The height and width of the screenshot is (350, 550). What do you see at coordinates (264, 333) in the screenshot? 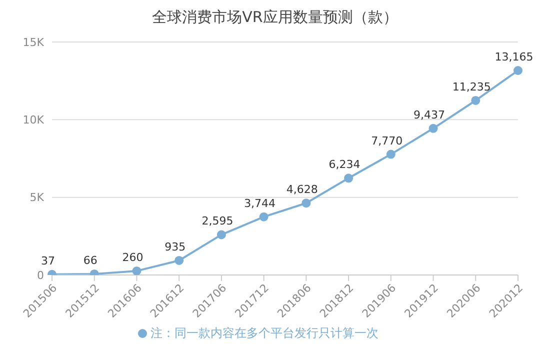
I see `legend-label: 注：同一款内容在多个平台发行只计算一次` at bounding box center [264, 333].